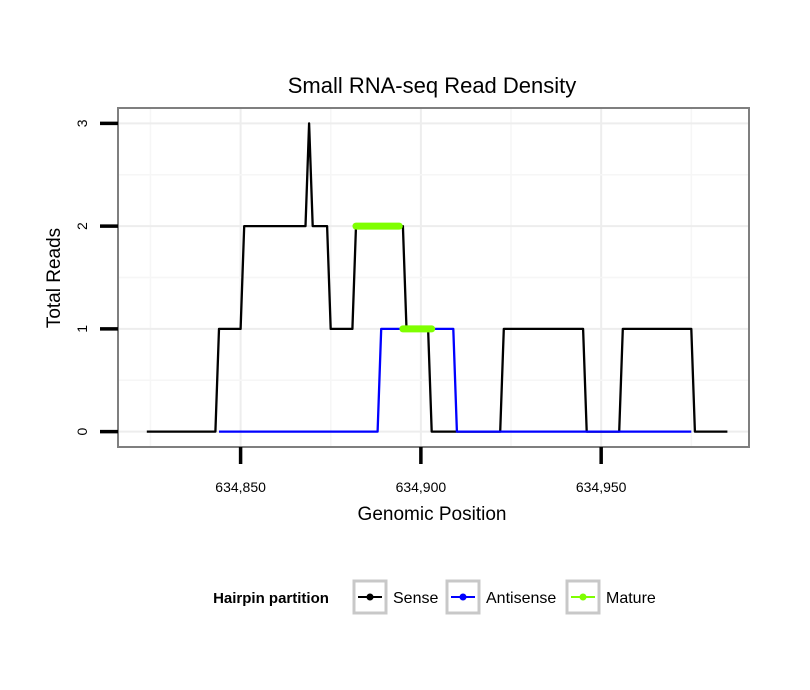 This screenshot has width=810, height=690. Describe the element at coordinates (370, 597) in the screenshot. I see `legend-key-dot-sense` at that location.